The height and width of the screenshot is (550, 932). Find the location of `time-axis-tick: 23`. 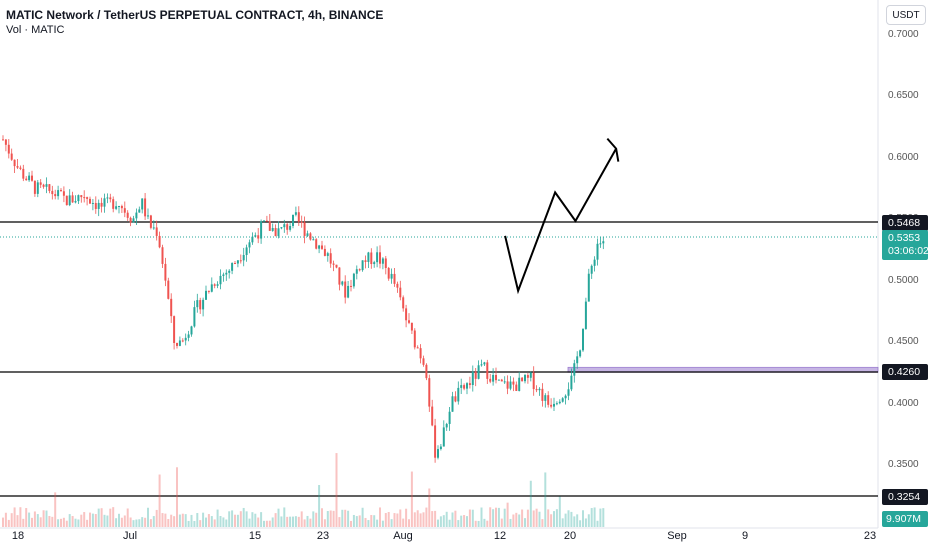

time-axis-tick: 23 is located at coordinates (870, 536).